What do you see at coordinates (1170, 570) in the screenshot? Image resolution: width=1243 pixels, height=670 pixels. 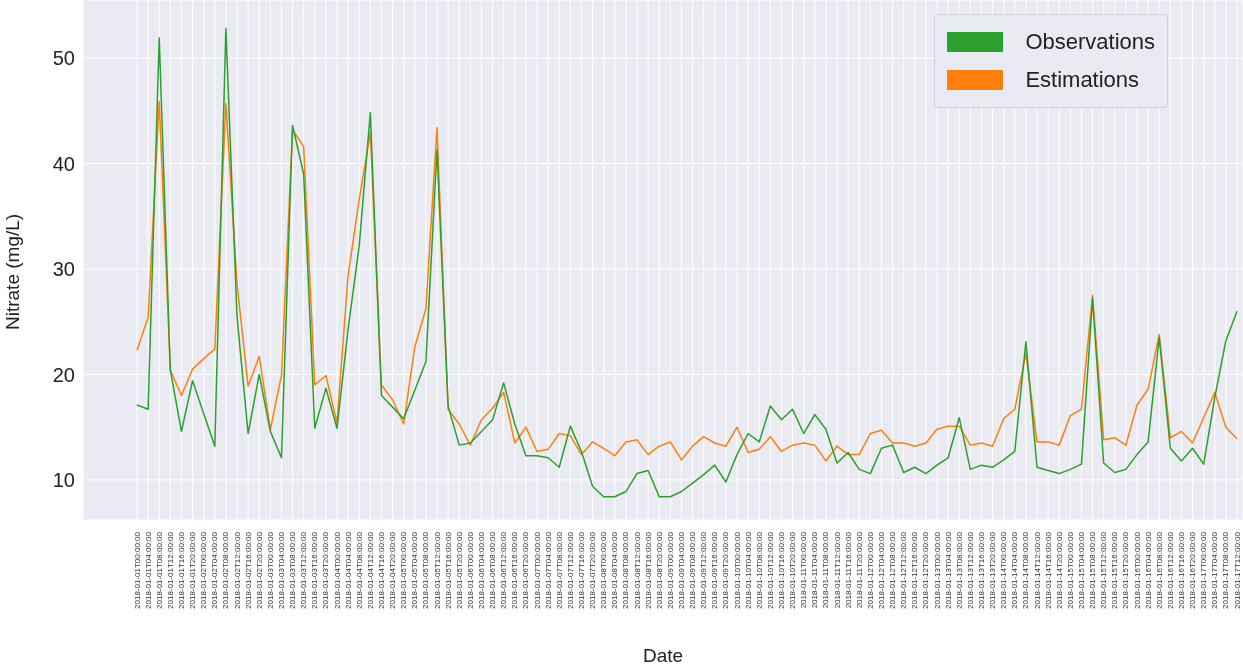 I see `x-tick-label: 2018-01-16T12:00:00` at bounding box center [1170, 570].